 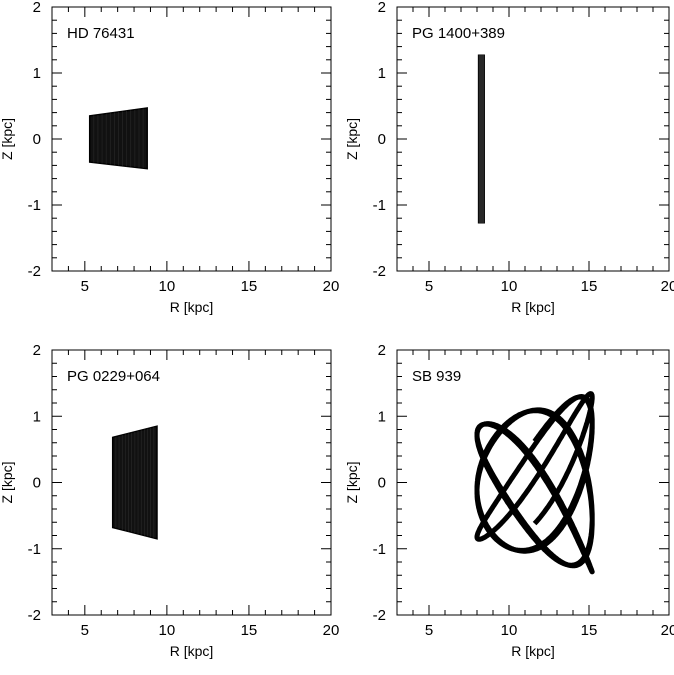 What do you see at coordinates (101, 33) in the screenshot?
I see `panel-title: HD 76431` at bounding box center [101, 33].